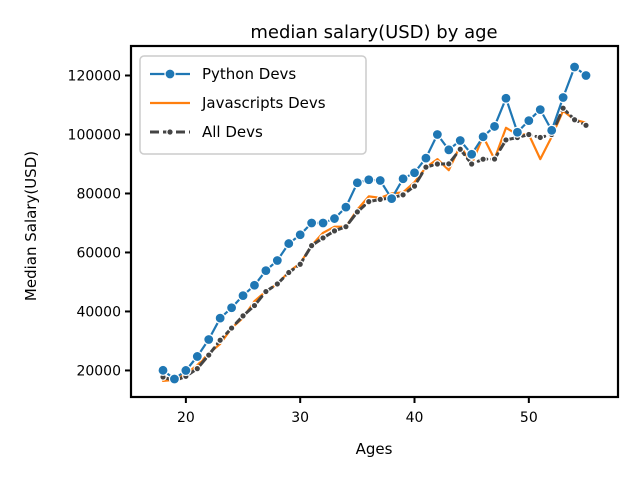 This screenshot has width=640, height=480. I want to click on legend-box, so click(253, 105).